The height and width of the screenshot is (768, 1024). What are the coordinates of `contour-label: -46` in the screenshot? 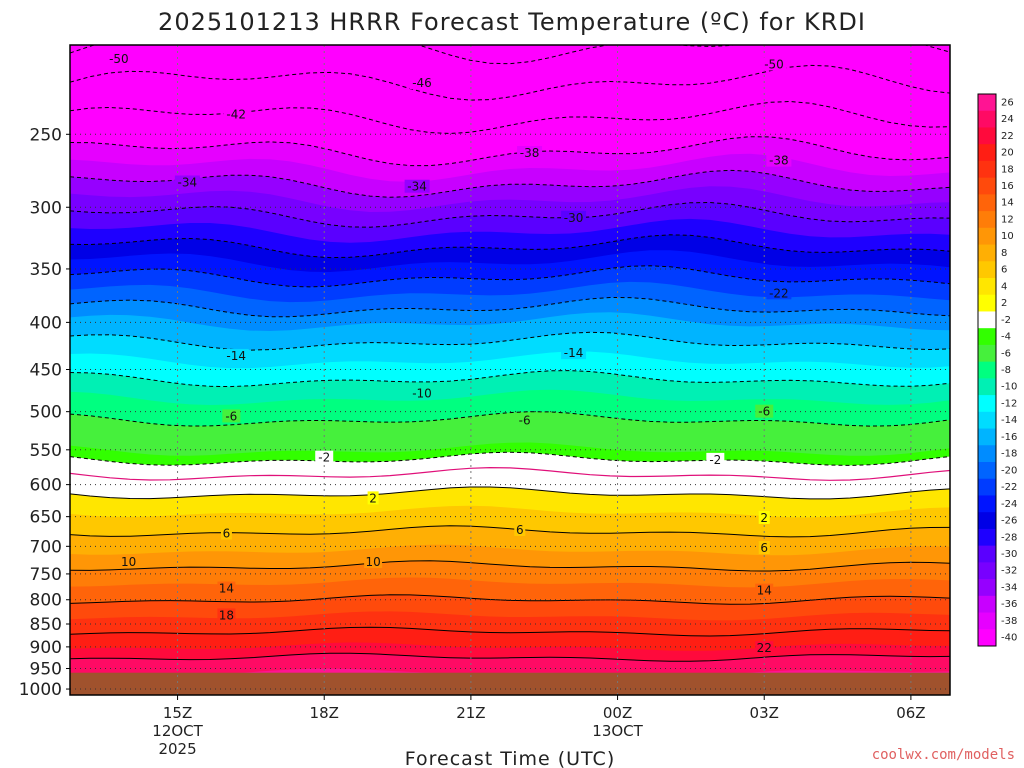 It's located at (422, 83).